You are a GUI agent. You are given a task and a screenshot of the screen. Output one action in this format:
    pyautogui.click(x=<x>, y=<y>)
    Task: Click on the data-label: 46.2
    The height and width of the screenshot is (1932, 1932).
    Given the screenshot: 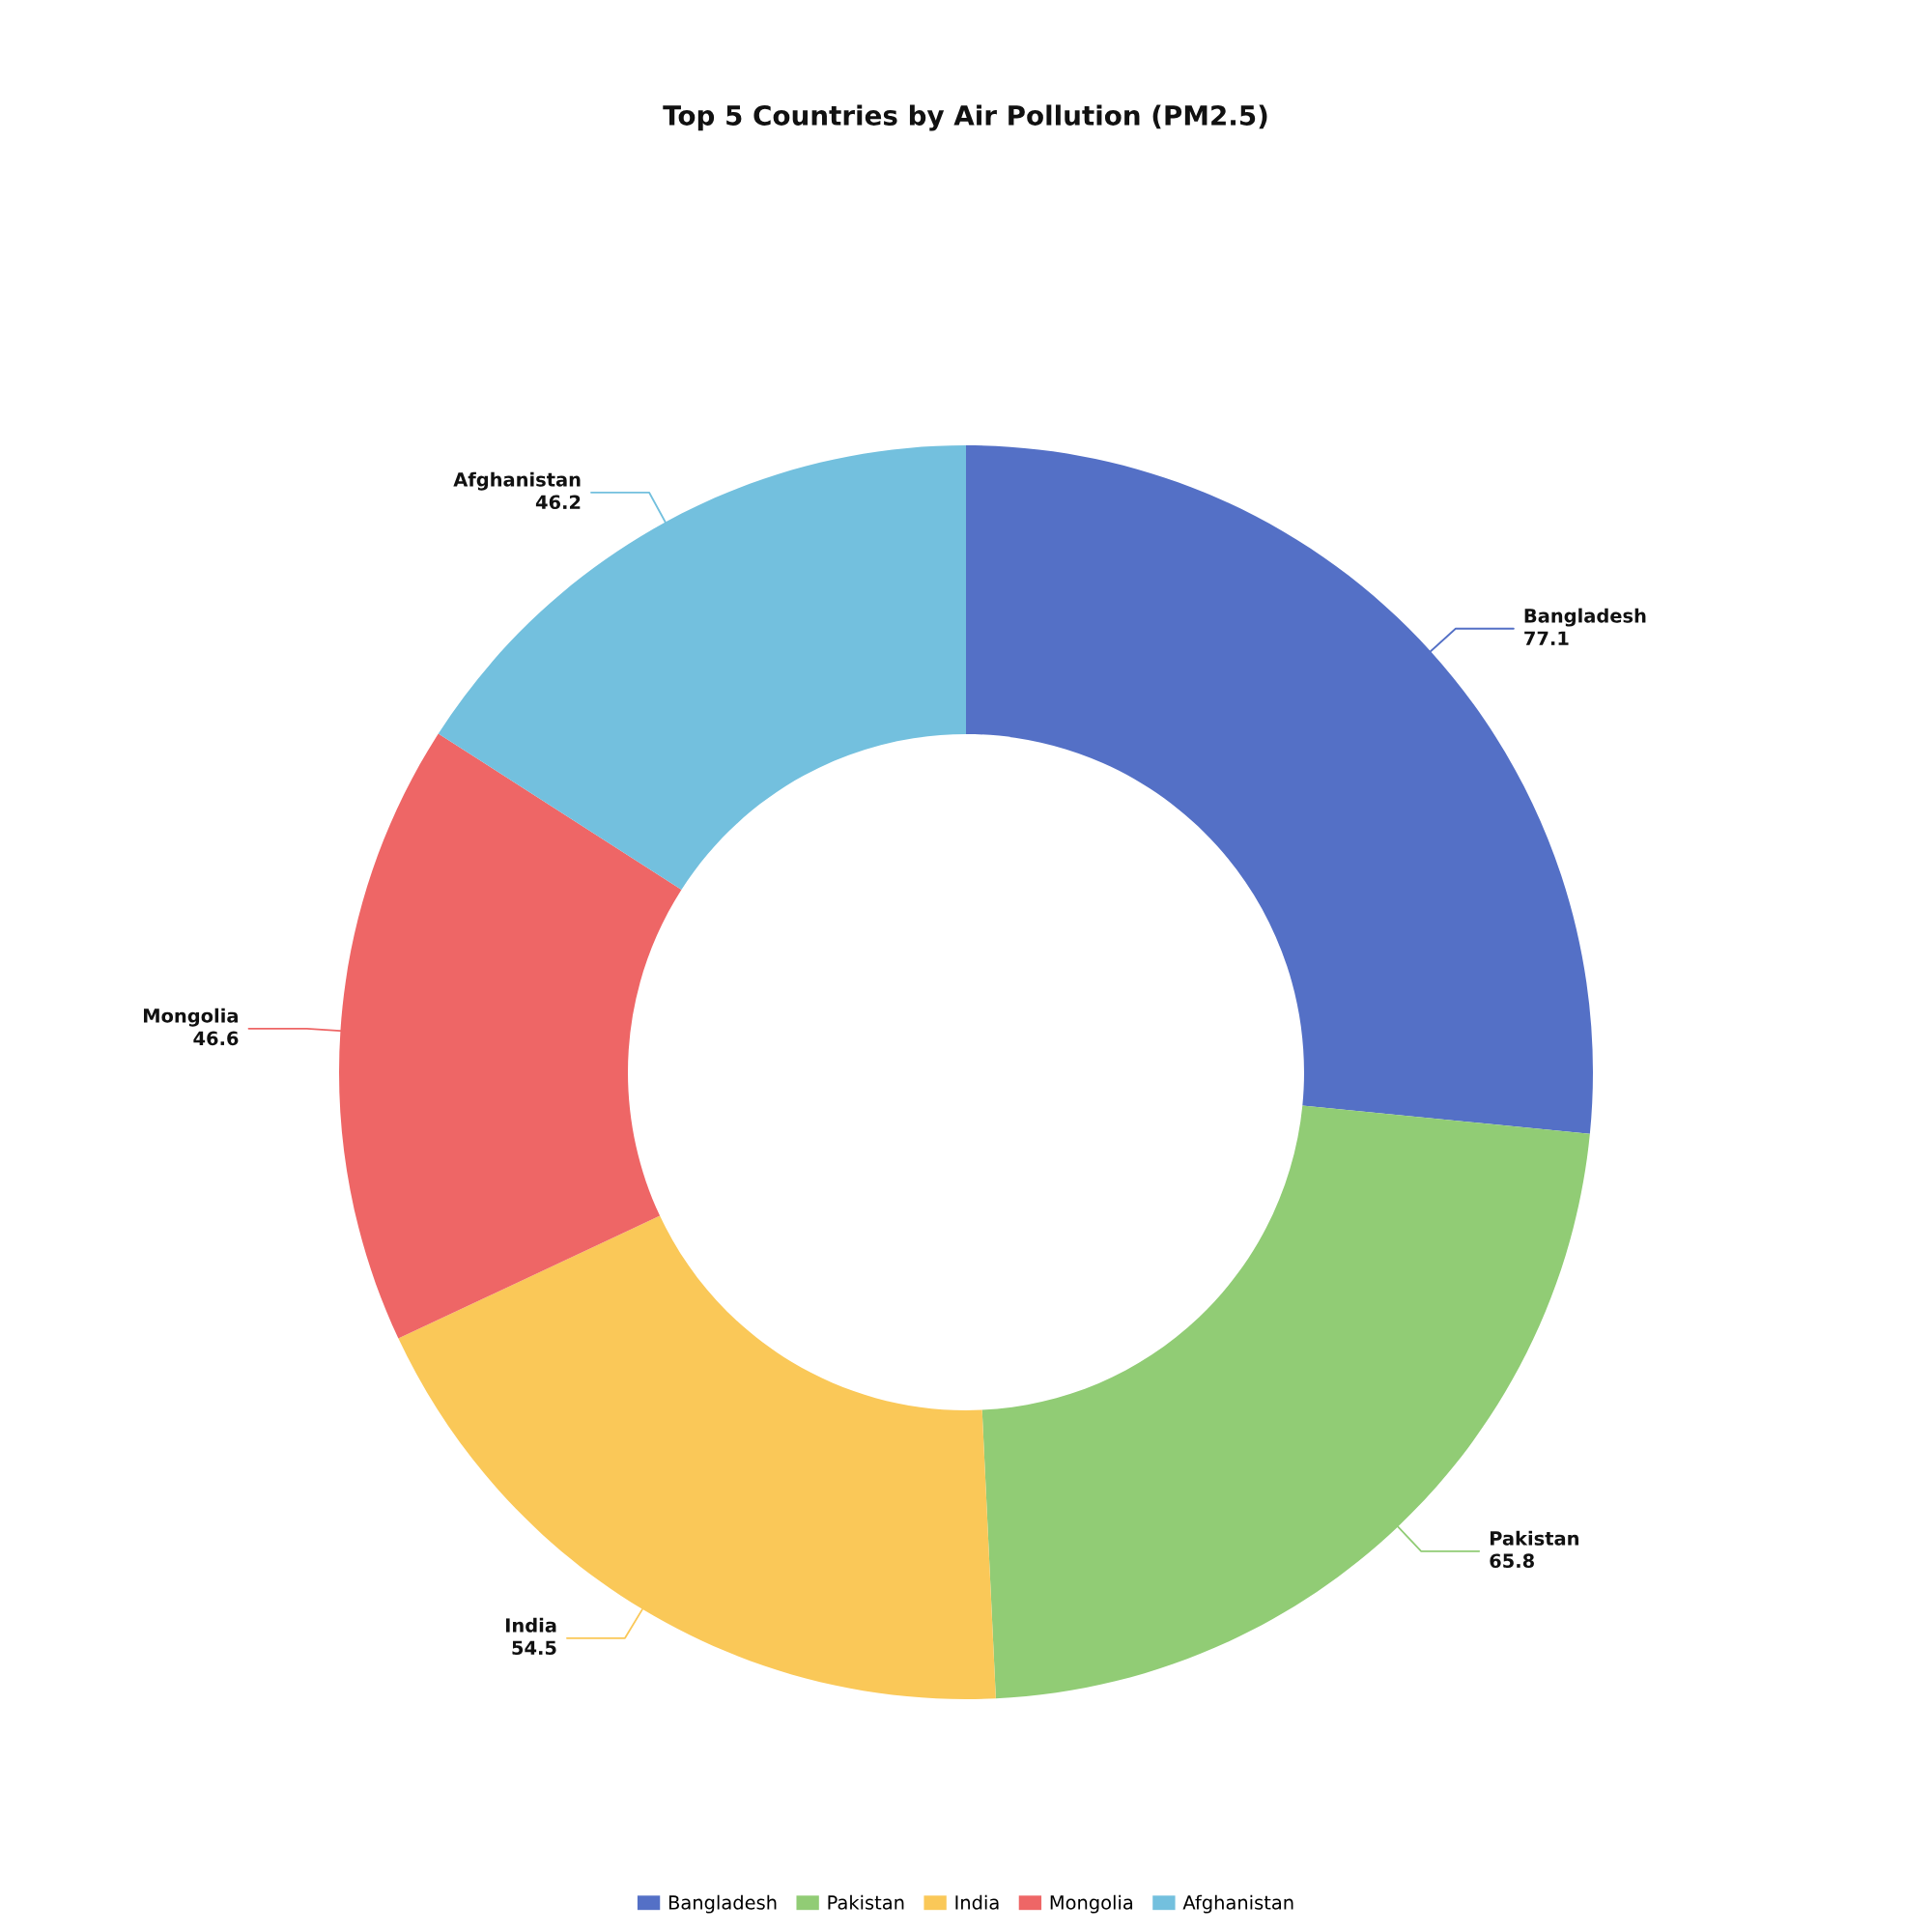 What is the action you would take?
    pyautogui.click(x=558, y=502)
    